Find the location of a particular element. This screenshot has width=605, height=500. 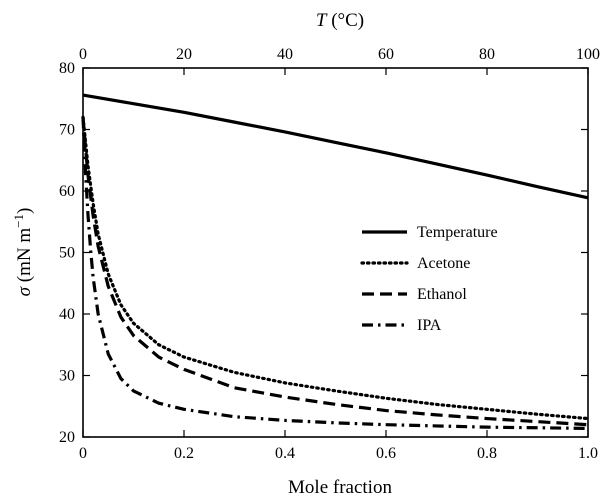

y-tick-label: 20 is located at coordinates (67, 437).